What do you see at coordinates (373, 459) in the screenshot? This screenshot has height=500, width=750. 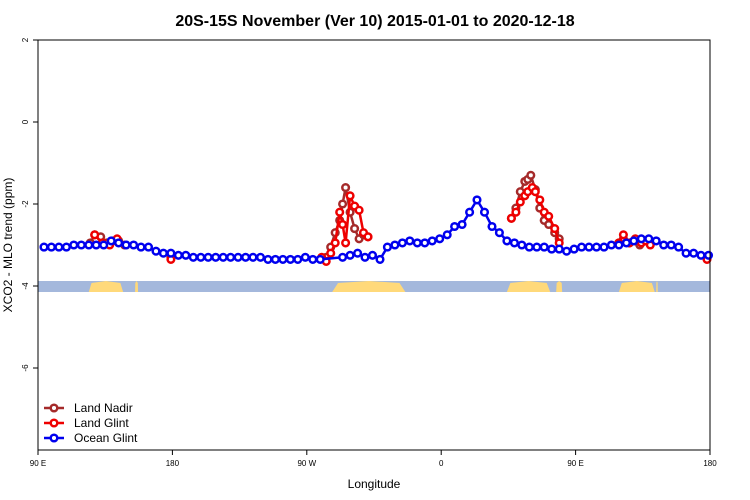 I see `x-axis: 90 E 180 90 W 0 90 E 180` at bounding box center [373, 459].